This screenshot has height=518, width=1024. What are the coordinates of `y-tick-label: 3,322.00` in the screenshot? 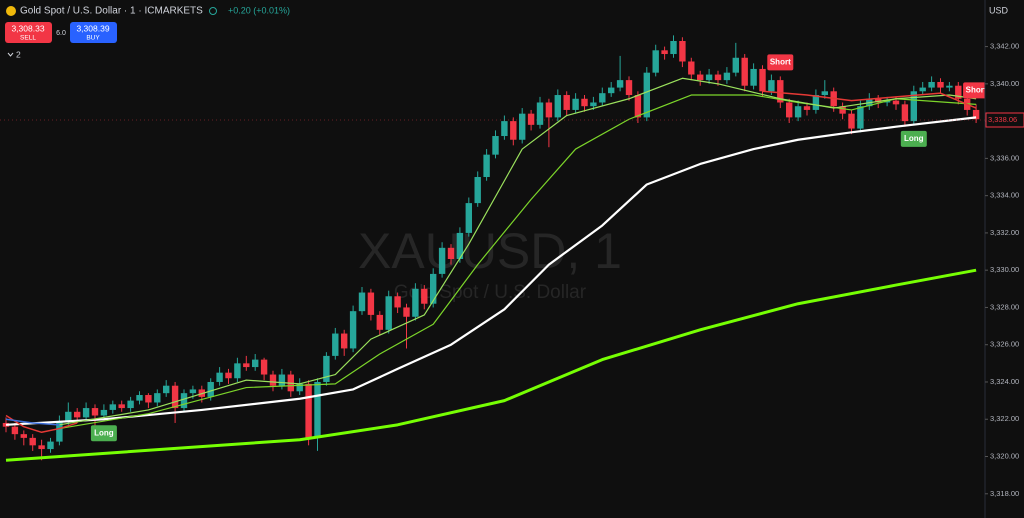 It's located at (1004, 418).